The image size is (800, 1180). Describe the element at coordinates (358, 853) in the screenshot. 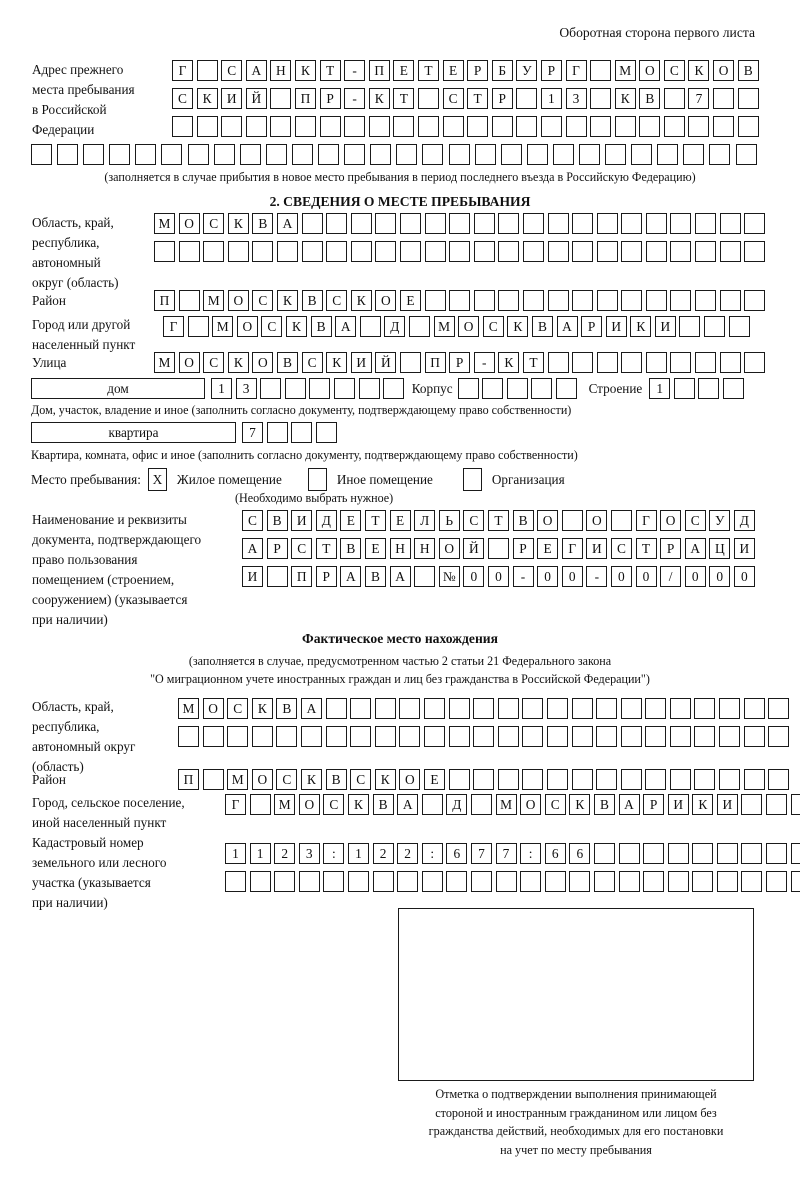

I see `cadastral-cell-r1-6: 1` at that location.